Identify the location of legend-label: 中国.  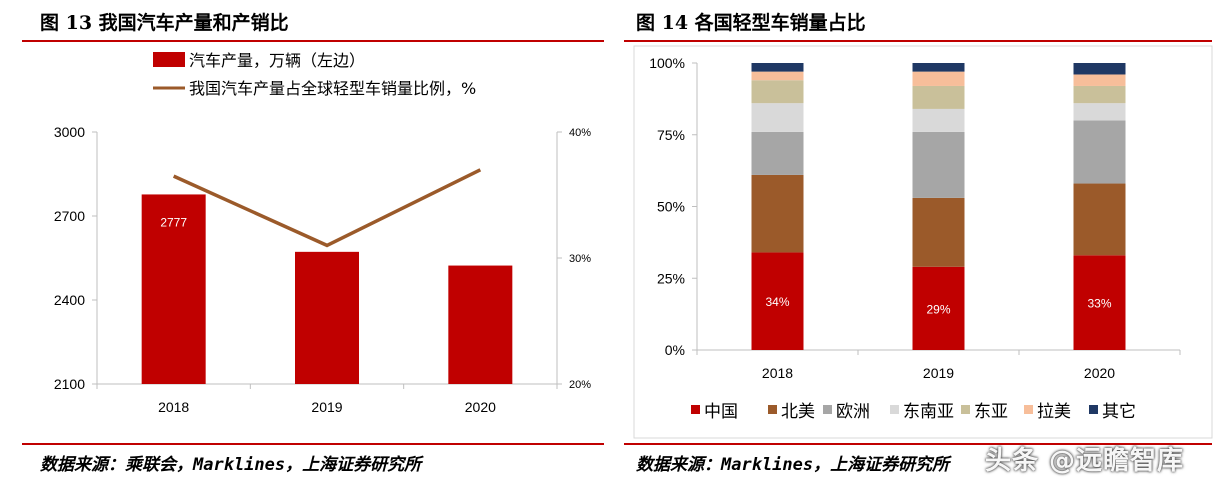
(721, 412).